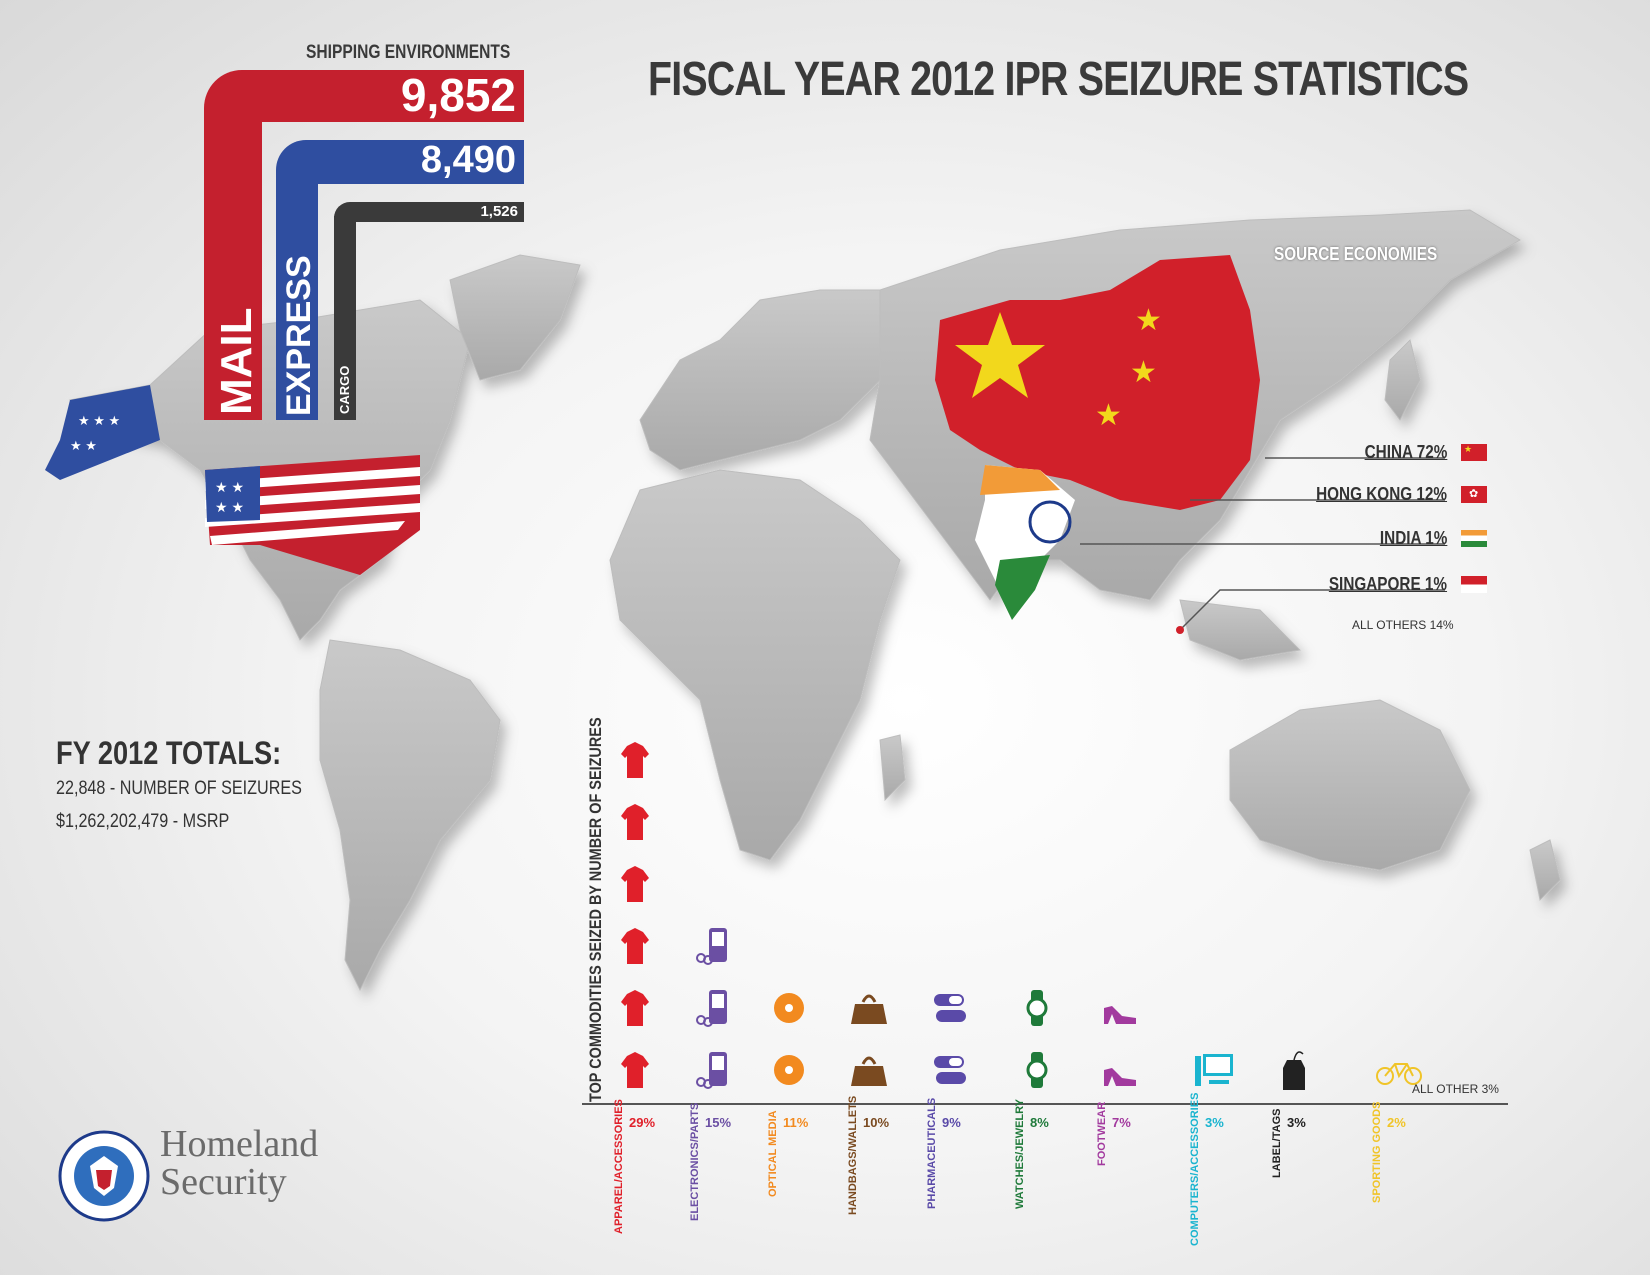 The width and height of the screenshot is (1650, 1275). I want to click on category-label: PHARMACEUTICALS, so click(932, 1153).